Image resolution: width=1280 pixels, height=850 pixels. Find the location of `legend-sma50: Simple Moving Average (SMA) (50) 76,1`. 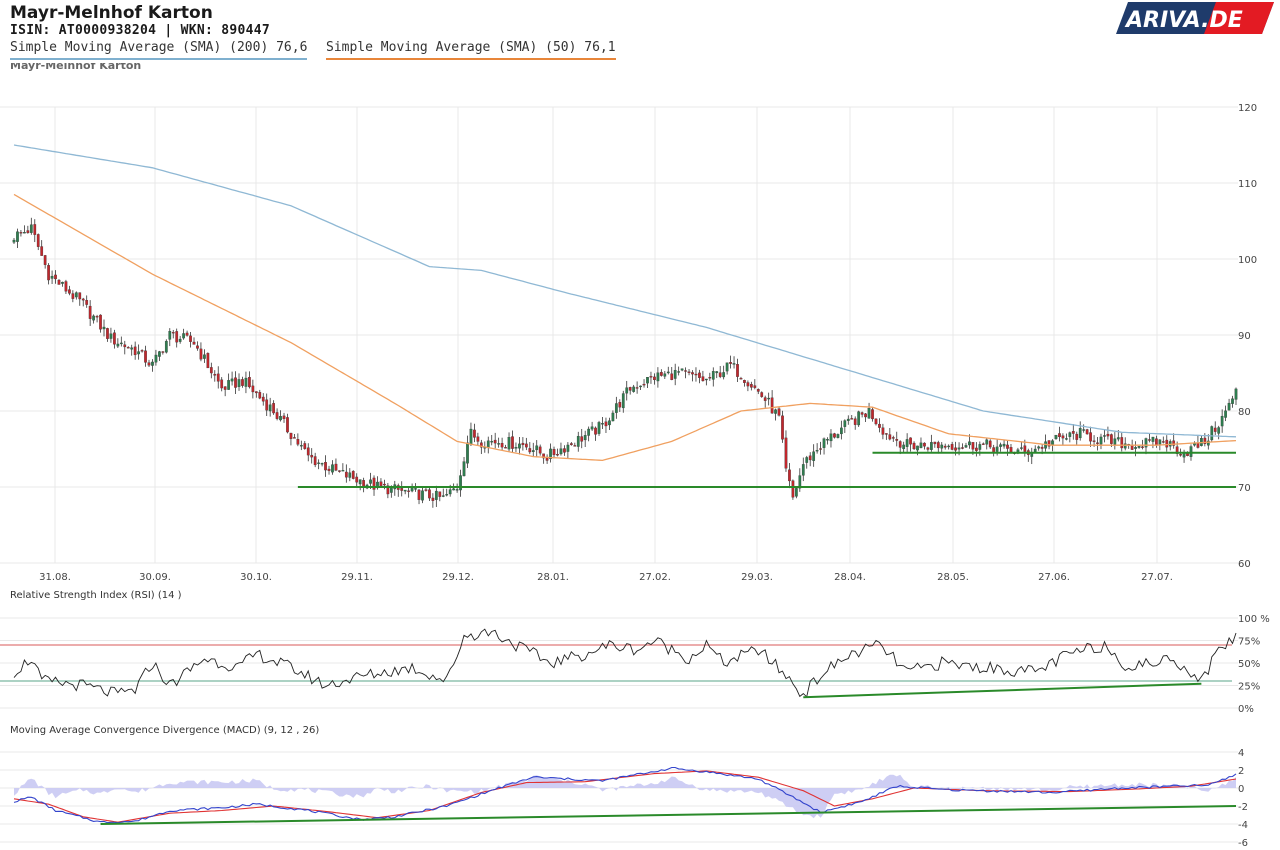

legend-sma50: Simple Moving Average (SMA) (50) 76,1 is located at coordinates (471, 50).